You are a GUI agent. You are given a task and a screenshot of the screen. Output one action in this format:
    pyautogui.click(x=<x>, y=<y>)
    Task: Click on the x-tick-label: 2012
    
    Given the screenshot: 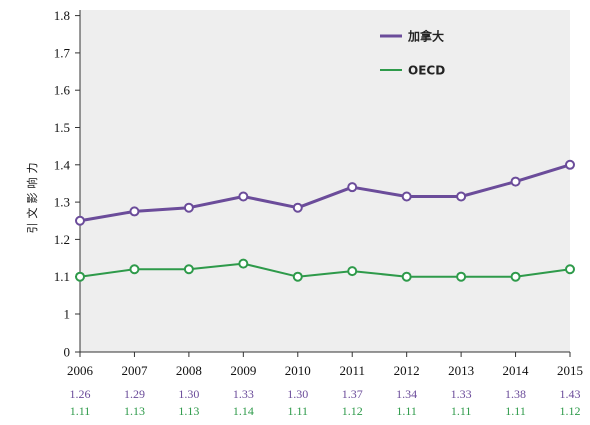 What is the action you would take?
    pyautogui.click(x=407, y=370)
    